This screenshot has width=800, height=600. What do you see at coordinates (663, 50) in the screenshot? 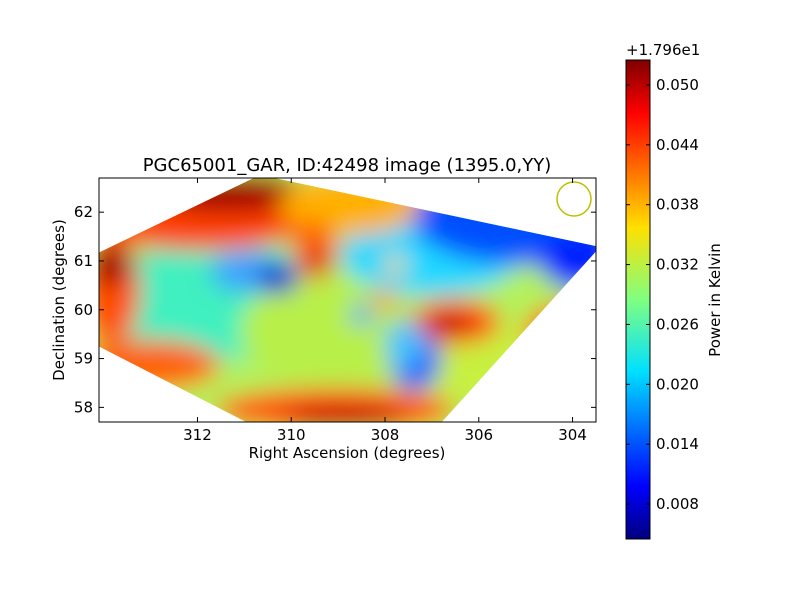
I see `colorbar-offset-text: +1.796e1` at bounding box center [663, 50].